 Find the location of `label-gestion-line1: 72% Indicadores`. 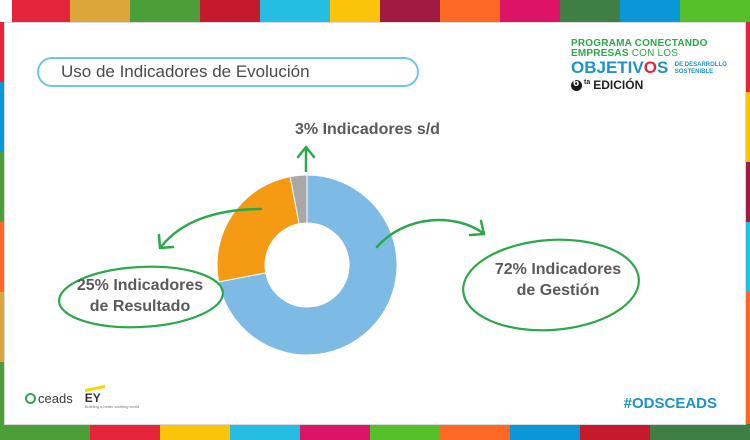

label-gestion-line1: 72% Indicadores is located at coordinates (558, 269).